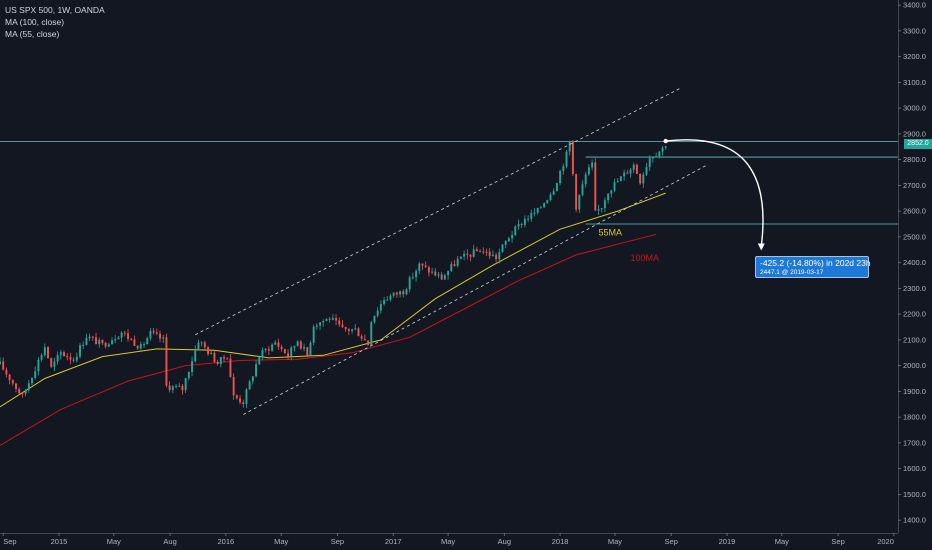  What do you see at coordinates (914, 288) in the screenshot?
I see `price-tick-label: 2300.0` at bounding box center [914, 288].